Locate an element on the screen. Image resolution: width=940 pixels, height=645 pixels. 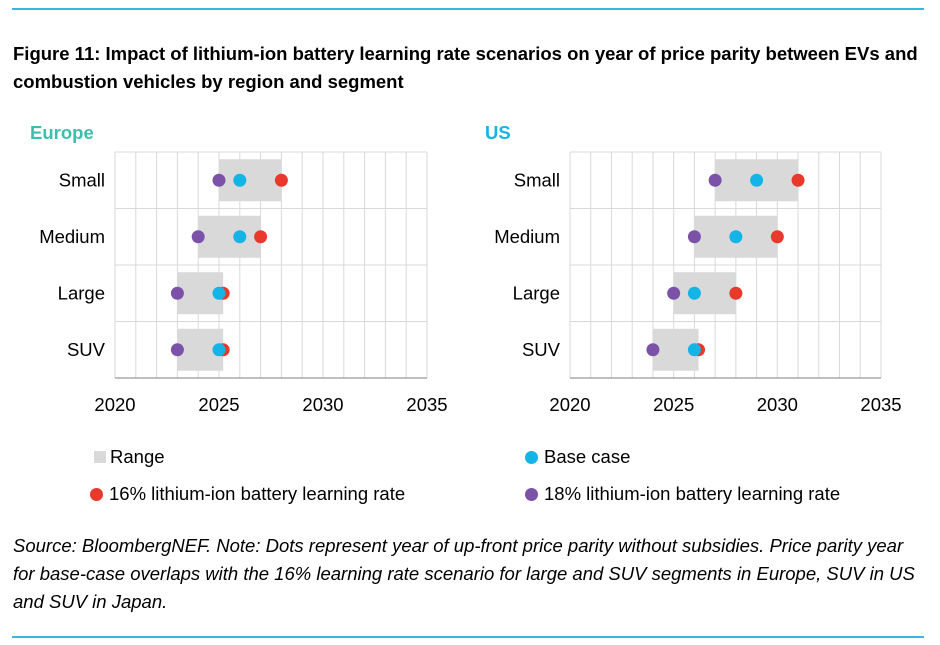
legend-range-swatch is located at coordinates (100, 457).